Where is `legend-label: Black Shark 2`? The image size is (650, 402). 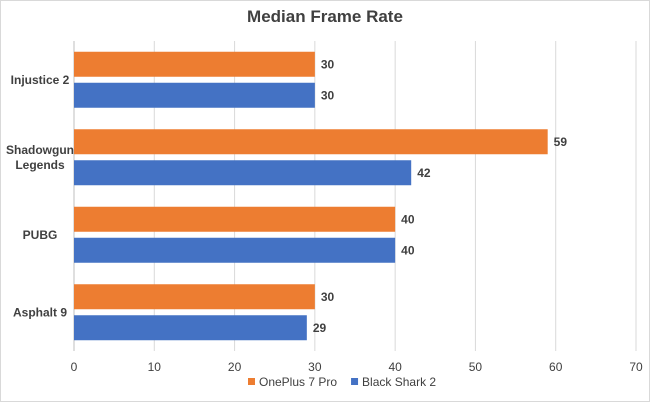
legend-label: Black Shark 2 is located at coordinates (399, 382).